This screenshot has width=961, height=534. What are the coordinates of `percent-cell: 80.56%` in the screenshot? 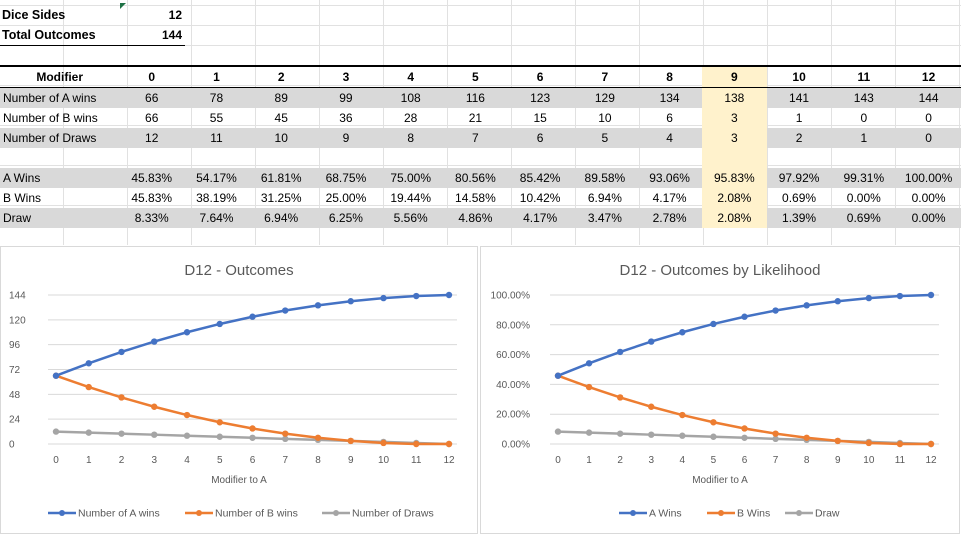 It's located at (475, 178).